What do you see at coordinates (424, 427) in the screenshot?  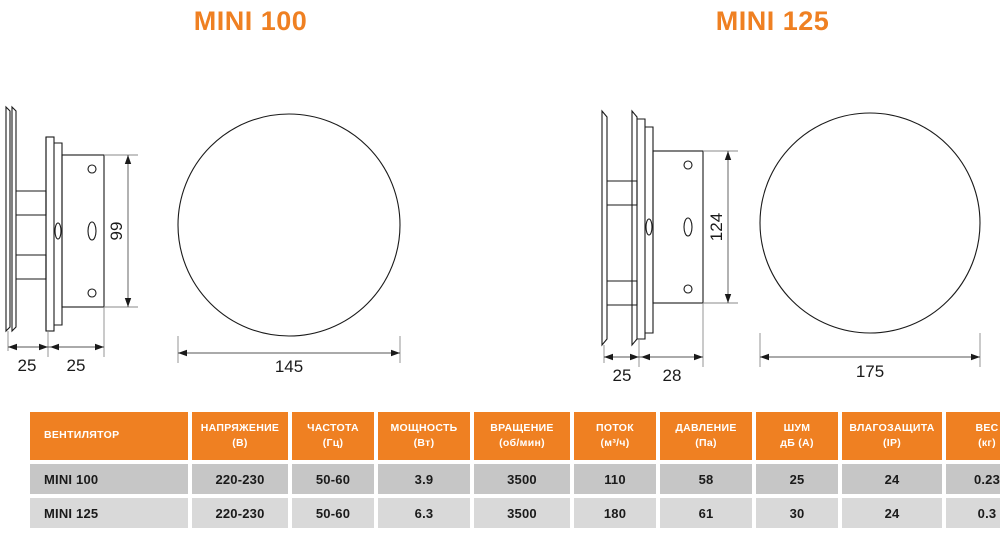 I see `header-label: МОЩНОСТЬ` at bounding box center [424, 427].